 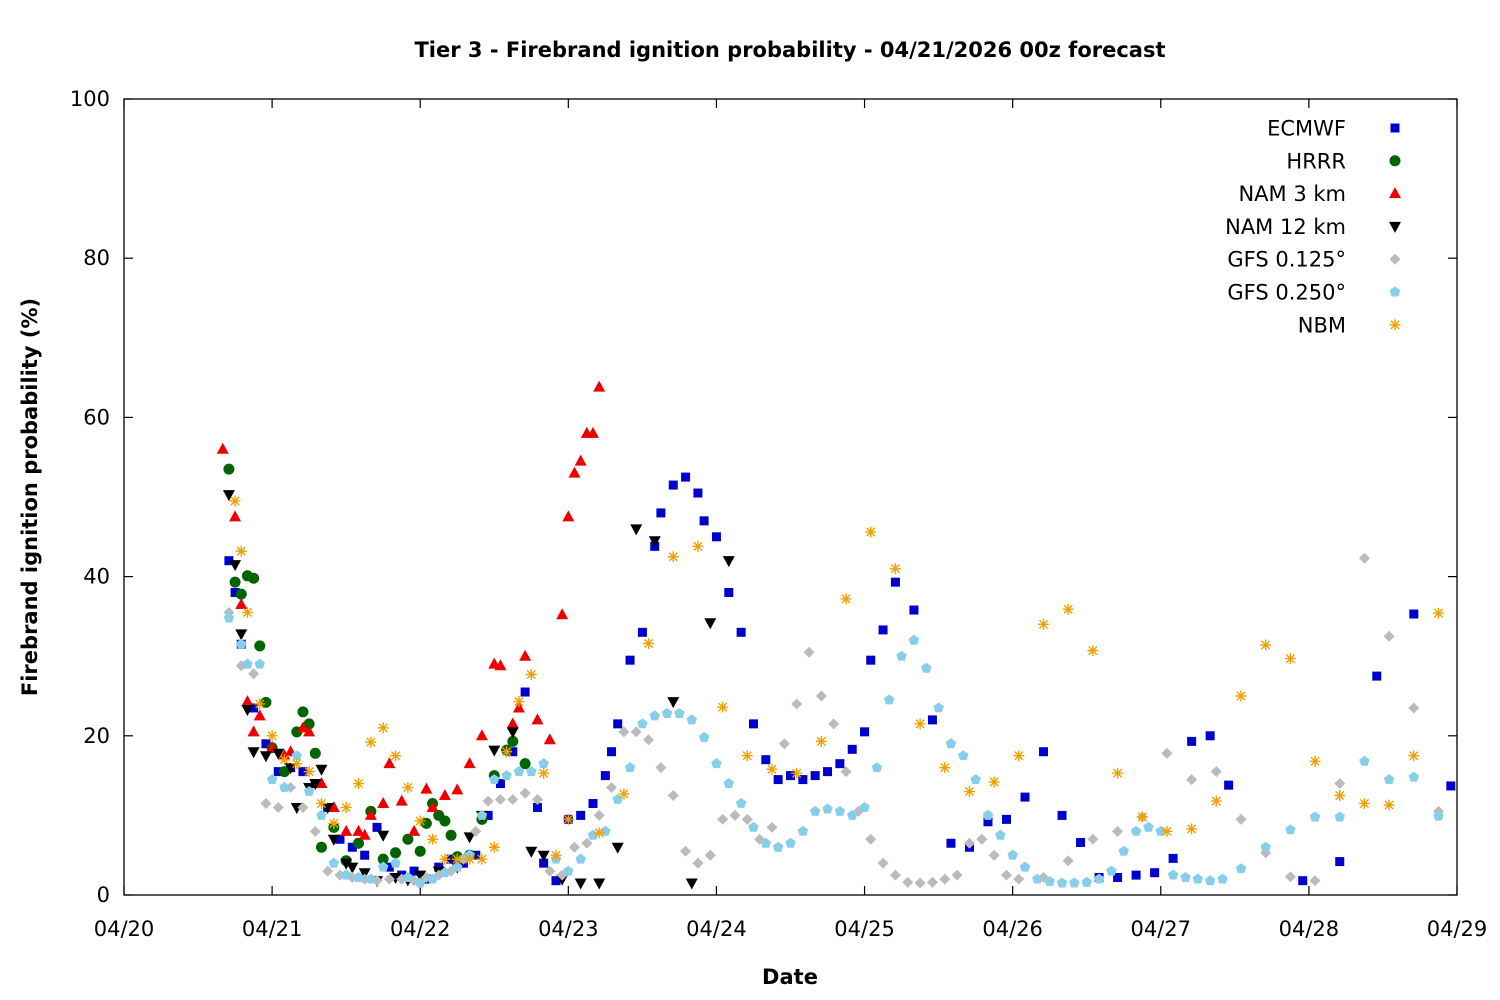 What do you see at coordinates (1292, 194) in the screenshot?
I see `legend-label: NAM 3 km` at bounding box center [1292, 194].